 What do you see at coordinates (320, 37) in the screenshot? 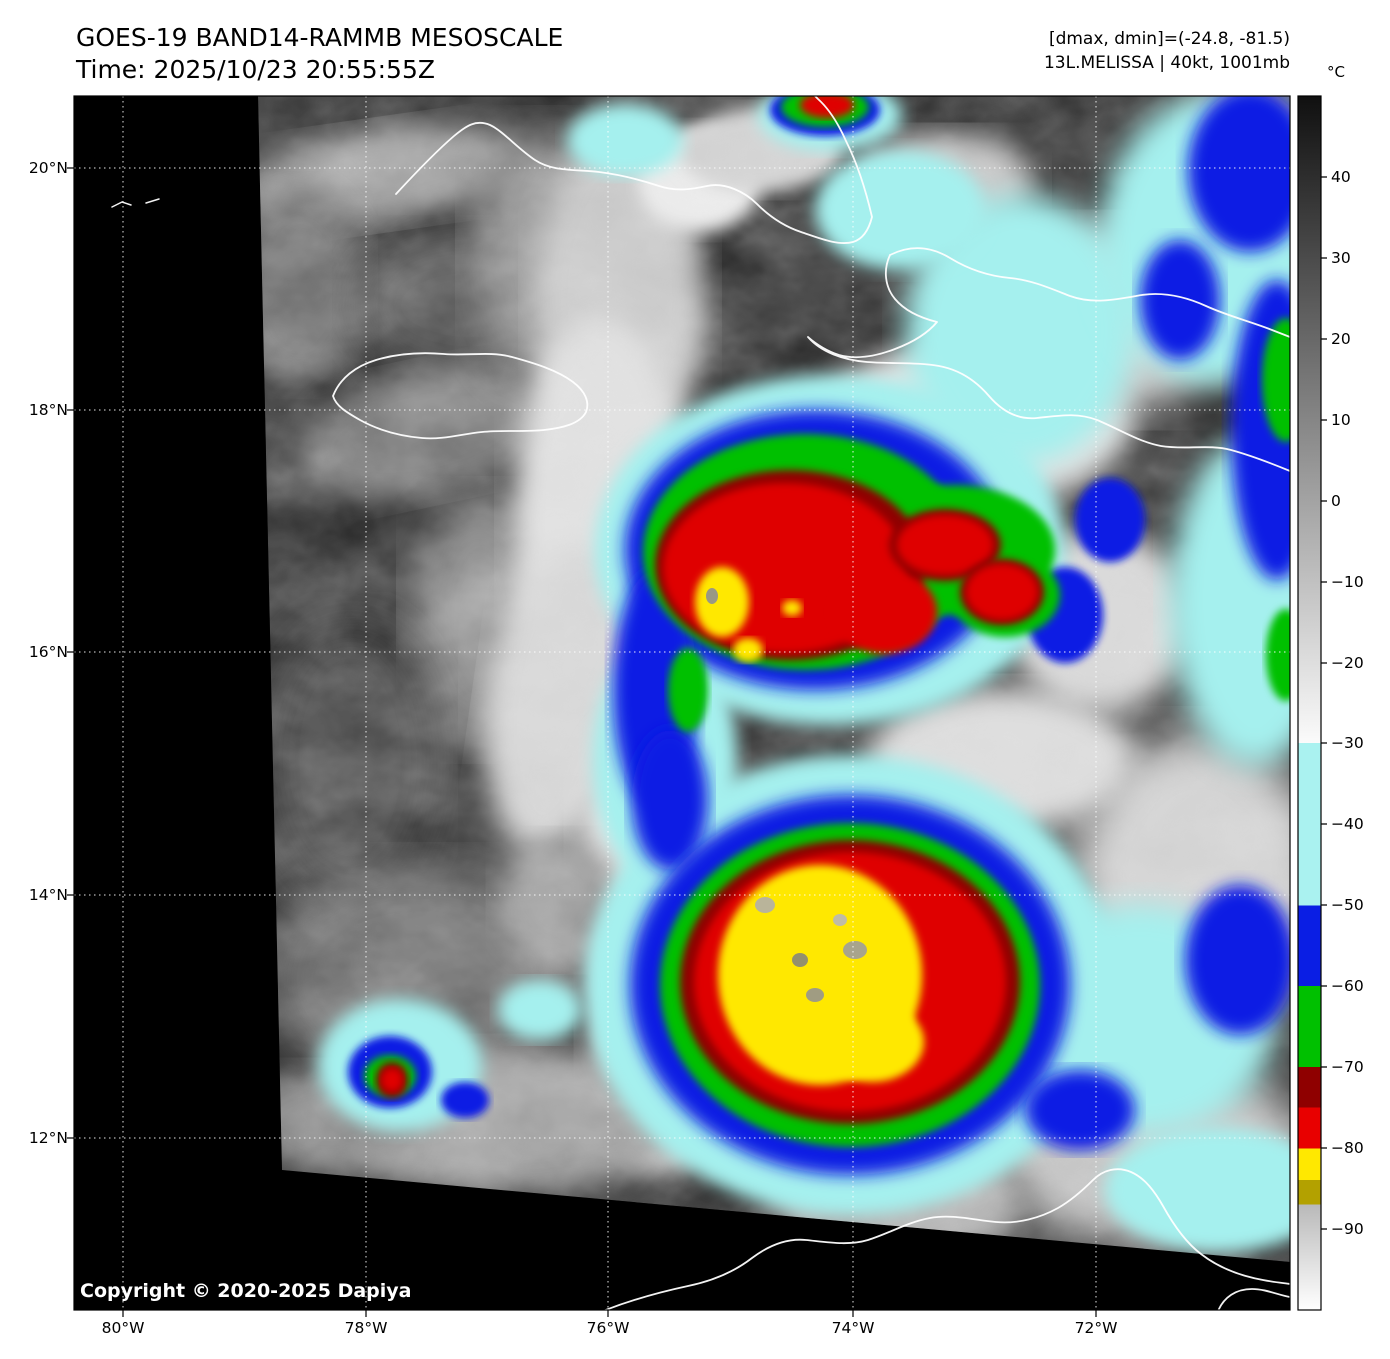
I see `figure-title: GOES-19 BAND14-RAMMB MESOSCALE` at bounding box center [320, 37].